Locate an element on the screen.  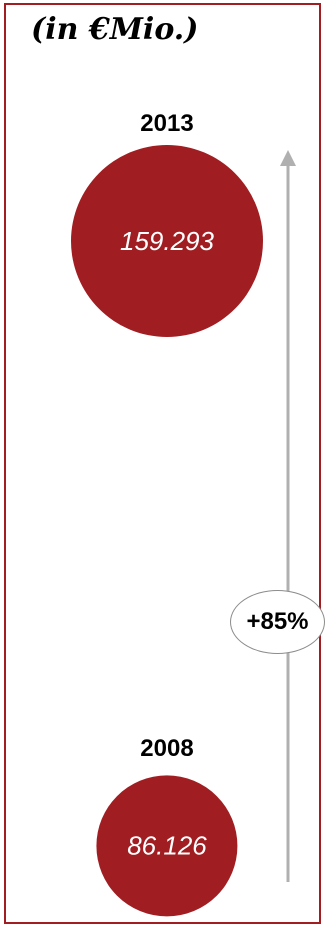
bubble-2013: 159.293 is located at coordinates (167, 241).